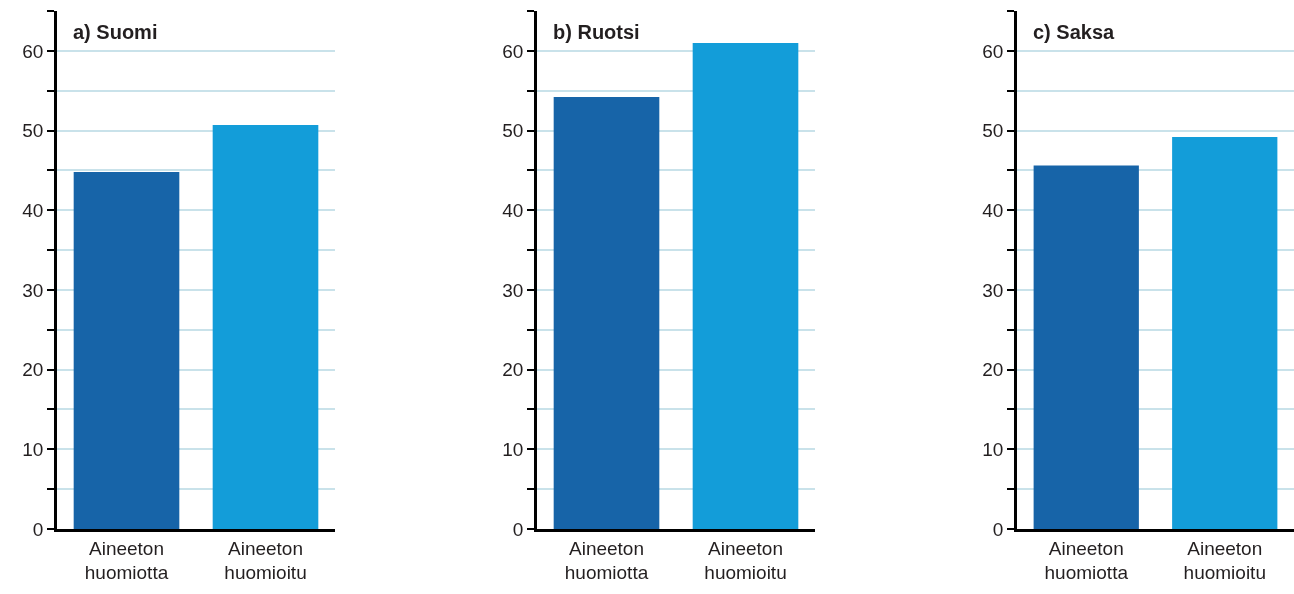  I want to click on text: a) Suomi, so click(115, 32).